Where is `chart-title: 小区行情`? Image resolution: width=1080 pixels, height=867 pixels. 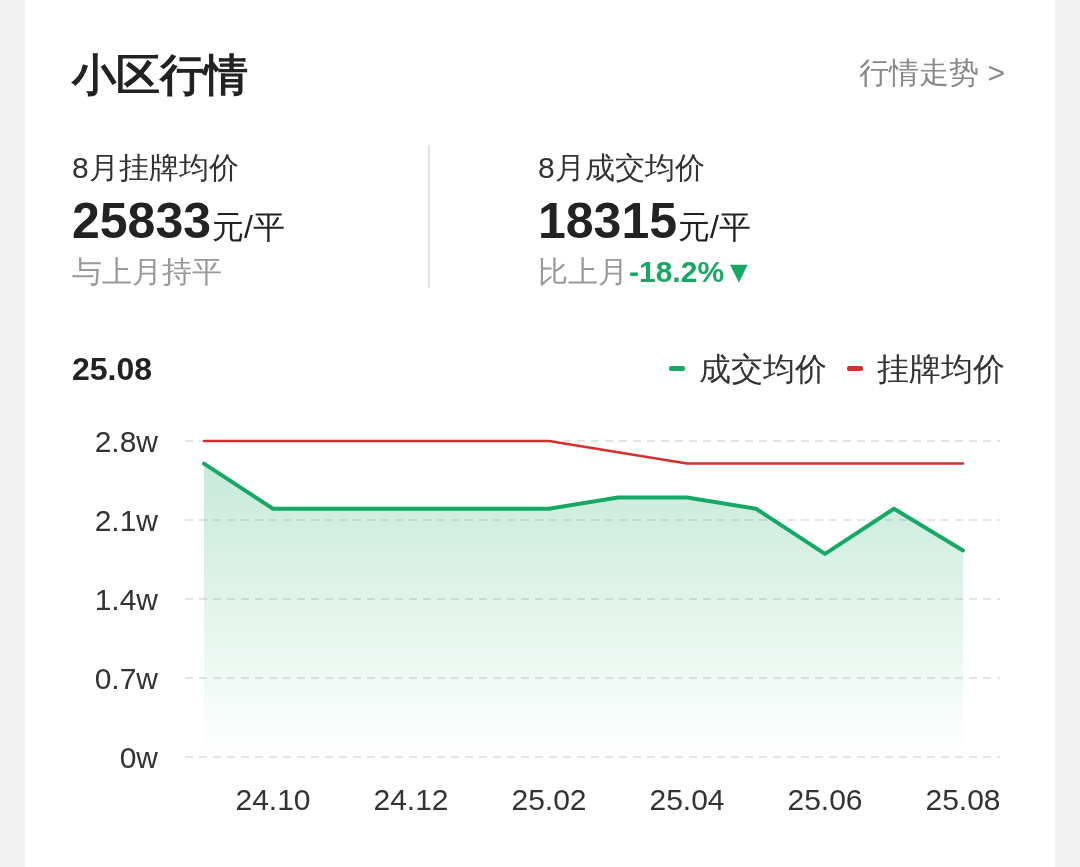 chart-title: 小区行情 is located at coordinates (159, 74).